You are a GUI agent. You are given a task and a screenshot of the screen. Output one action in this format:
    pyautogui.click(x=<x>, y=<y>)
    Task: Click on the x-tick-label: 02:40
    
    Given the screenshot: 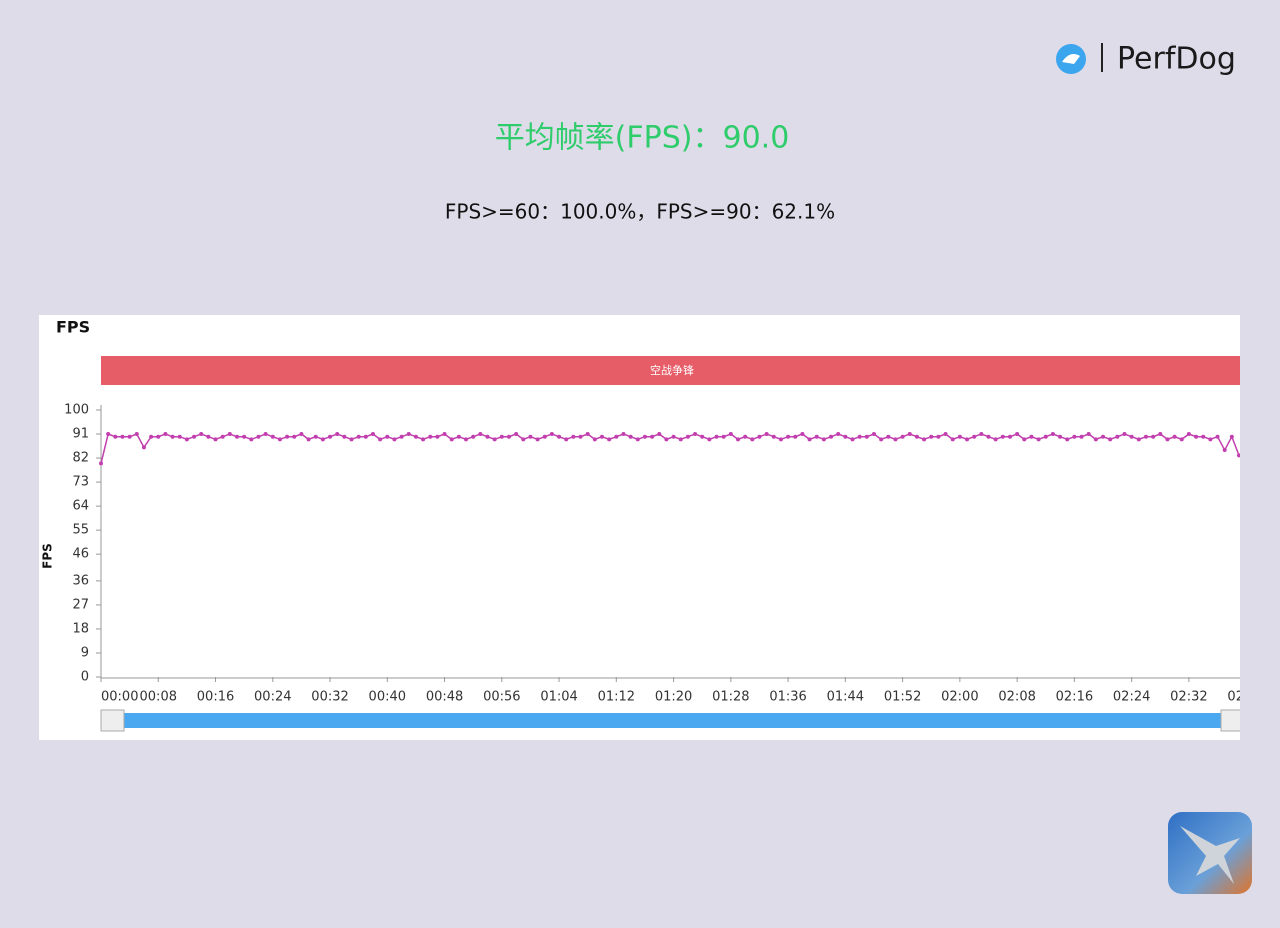 What is the action you would take?
    pyautogui.click(x=1245, y=697)
    